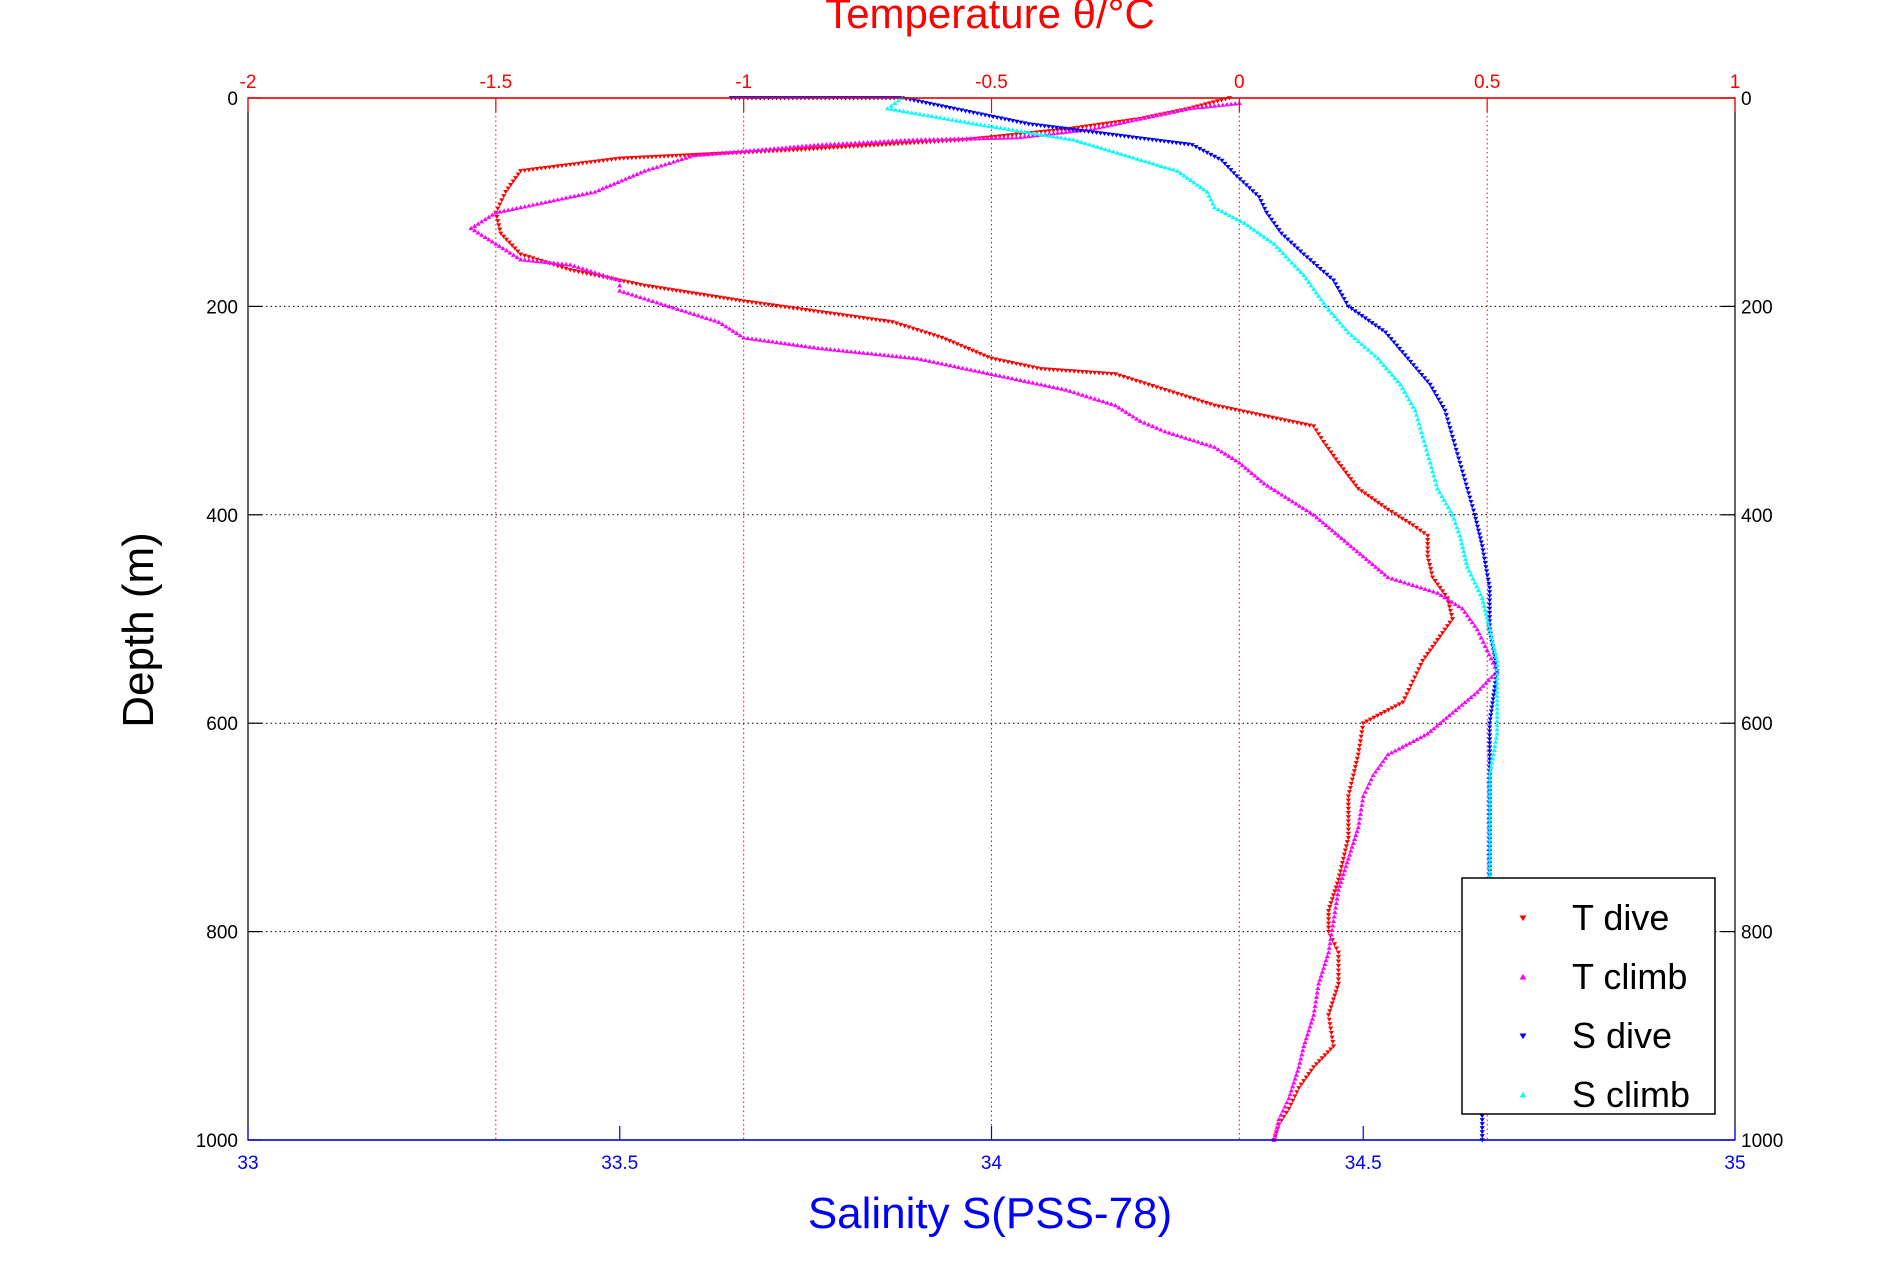 This screenshot has width=1891, height=1262. I want to click on x-bottom-tick-label: 33, so click(247, 1163).